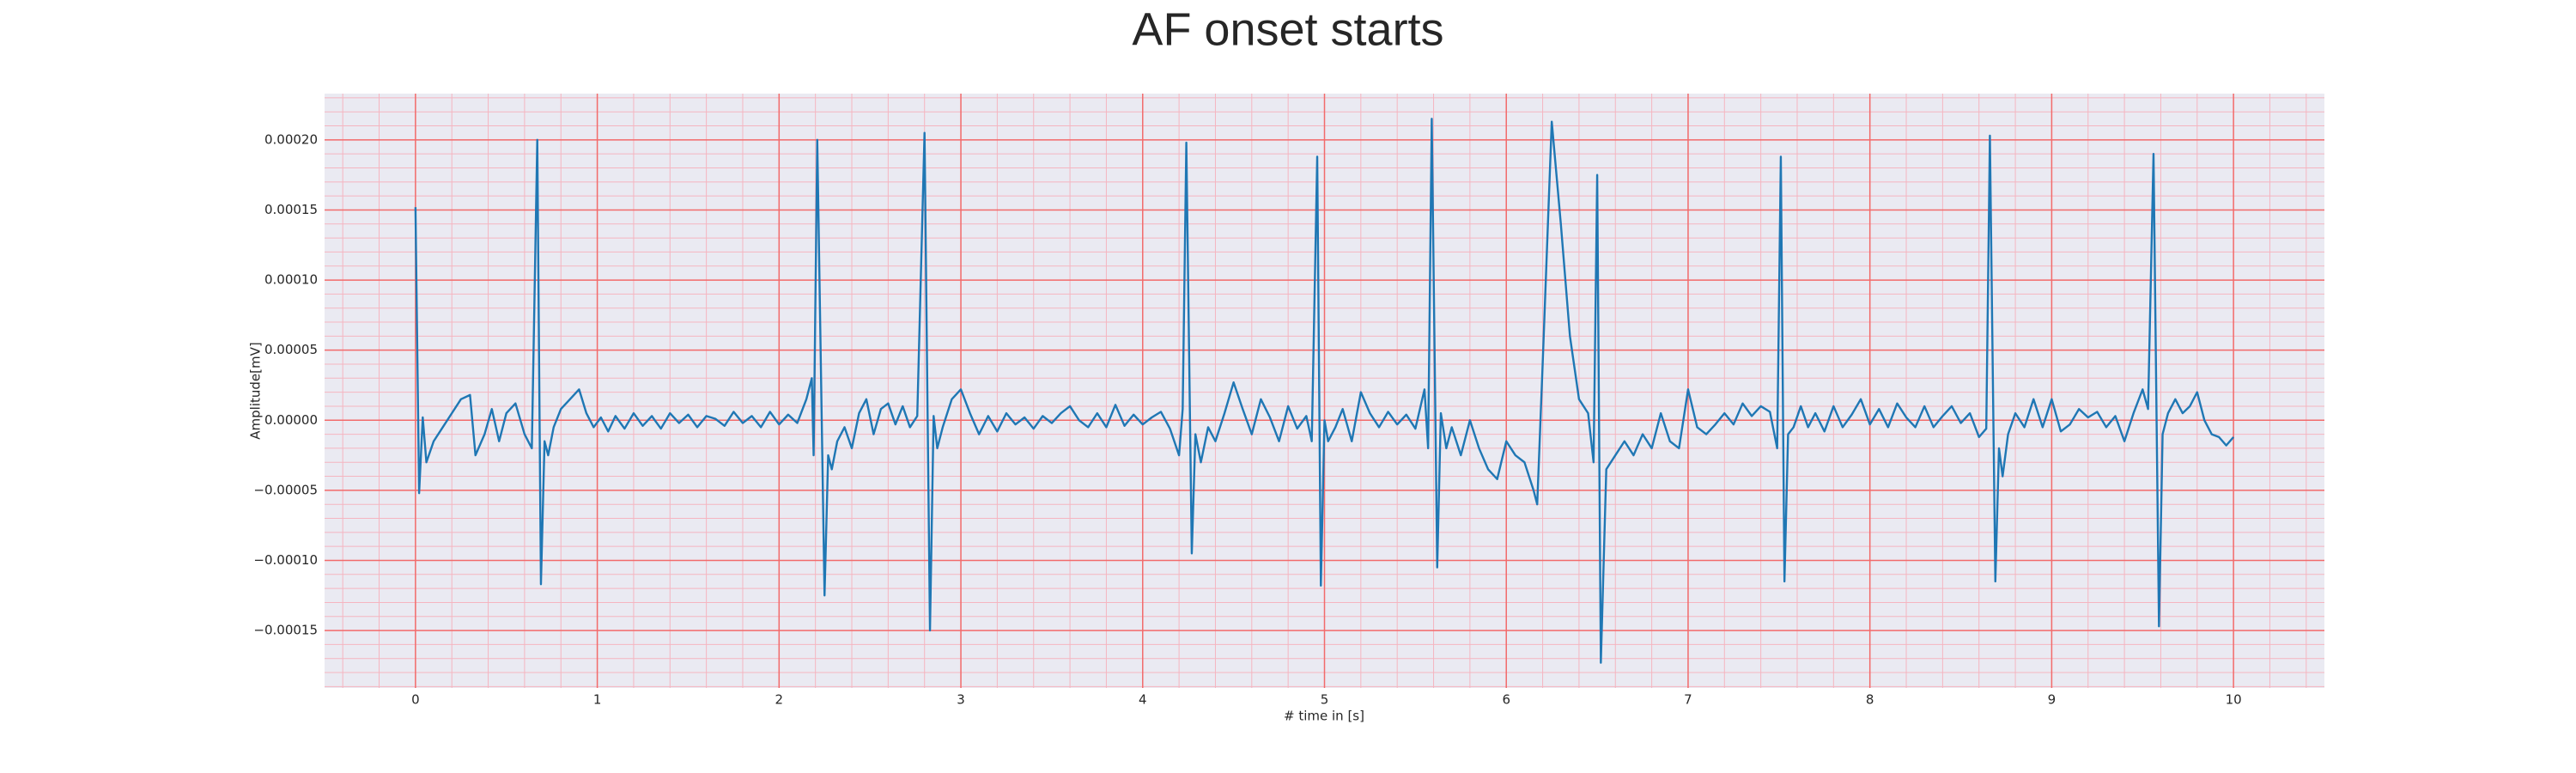 Image resolution: width=2576 pixels, height=773 pixels. What do you see at coordinates (1325, 700) in the screenshot?
I see `x-tick-label: 5` at bounding box center [1325, 700].